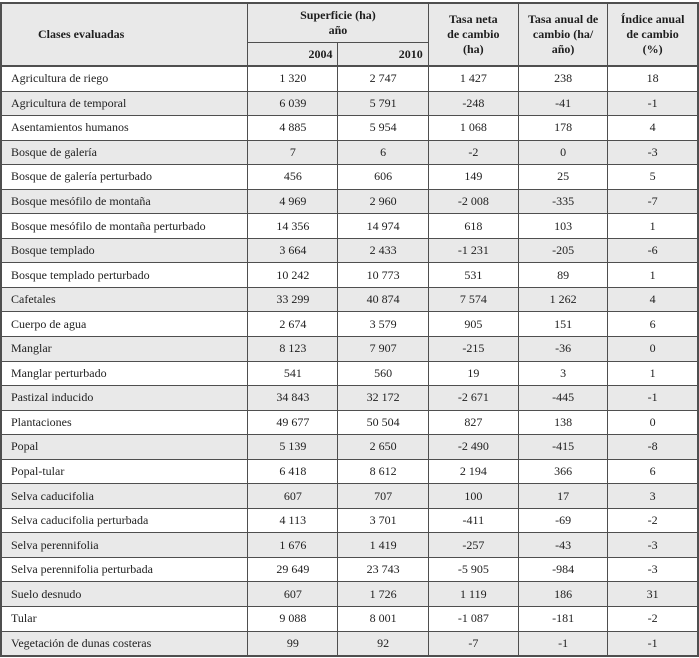  I want to click on table-row: Selva caducifolia 607 707 100 17 3, so click(349, 496).